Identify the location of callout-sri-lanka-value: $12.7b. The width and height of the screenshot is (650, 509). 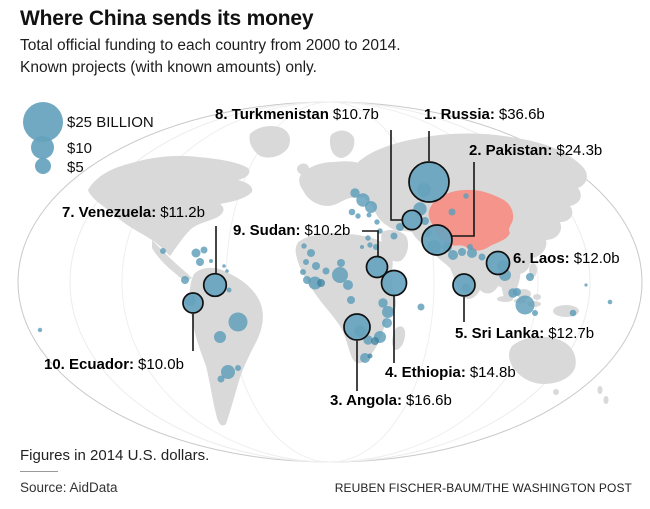
(571, 333).